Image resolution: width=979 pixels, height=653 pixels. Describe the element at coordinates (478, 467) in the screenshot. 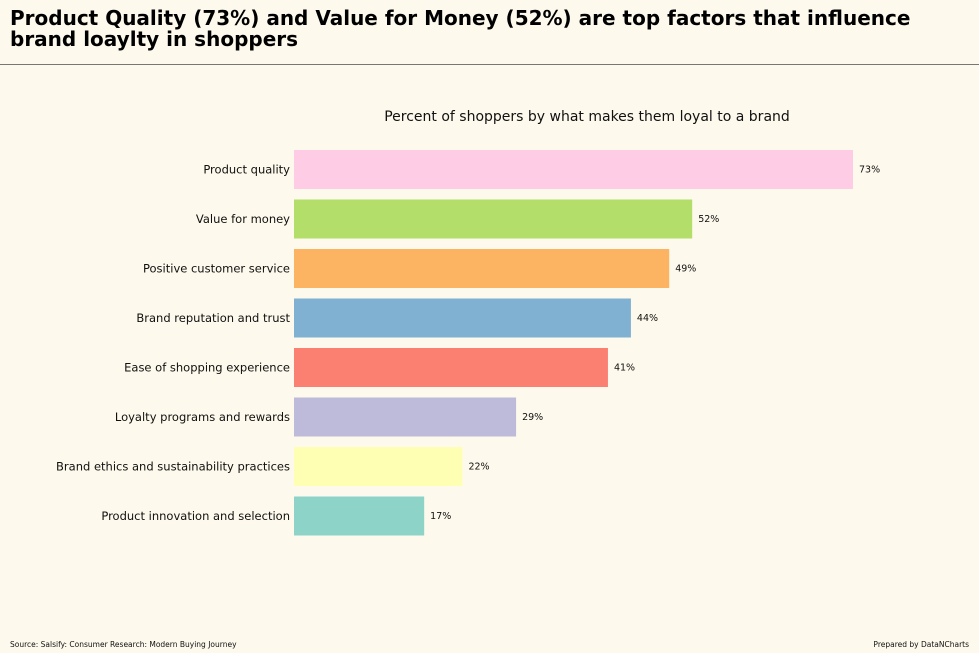

I see `value-label: 22%` at that location.